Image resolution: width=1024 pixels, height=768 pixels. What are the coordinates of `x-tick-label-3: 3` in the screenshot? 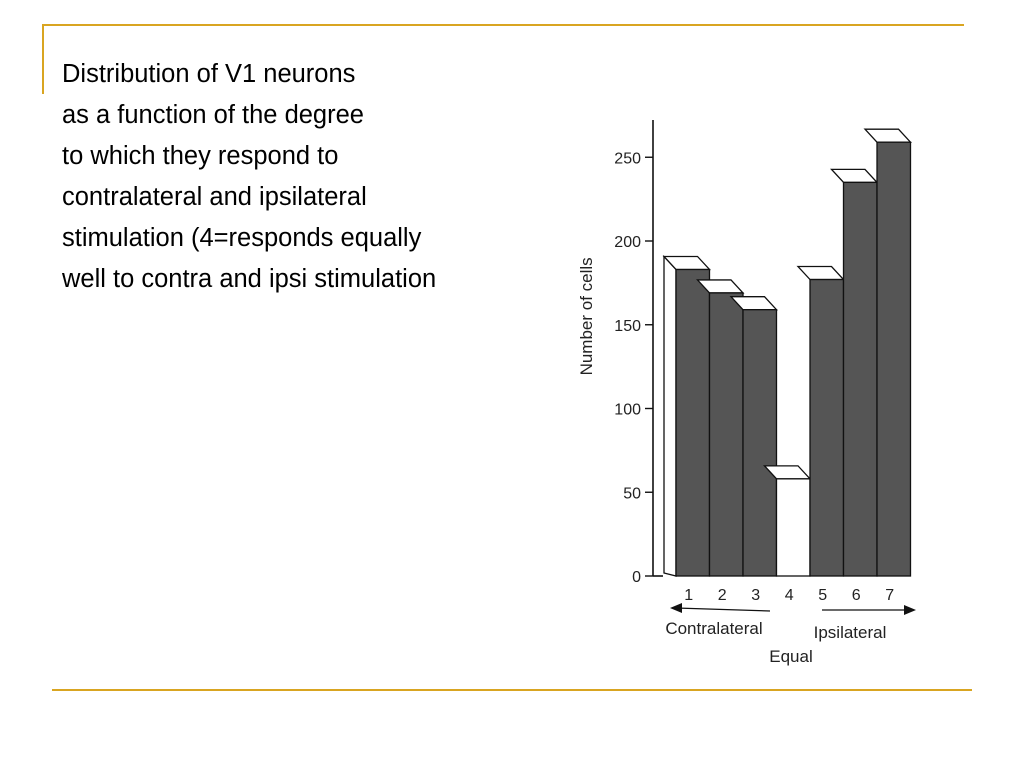 It's located at (755, 595).